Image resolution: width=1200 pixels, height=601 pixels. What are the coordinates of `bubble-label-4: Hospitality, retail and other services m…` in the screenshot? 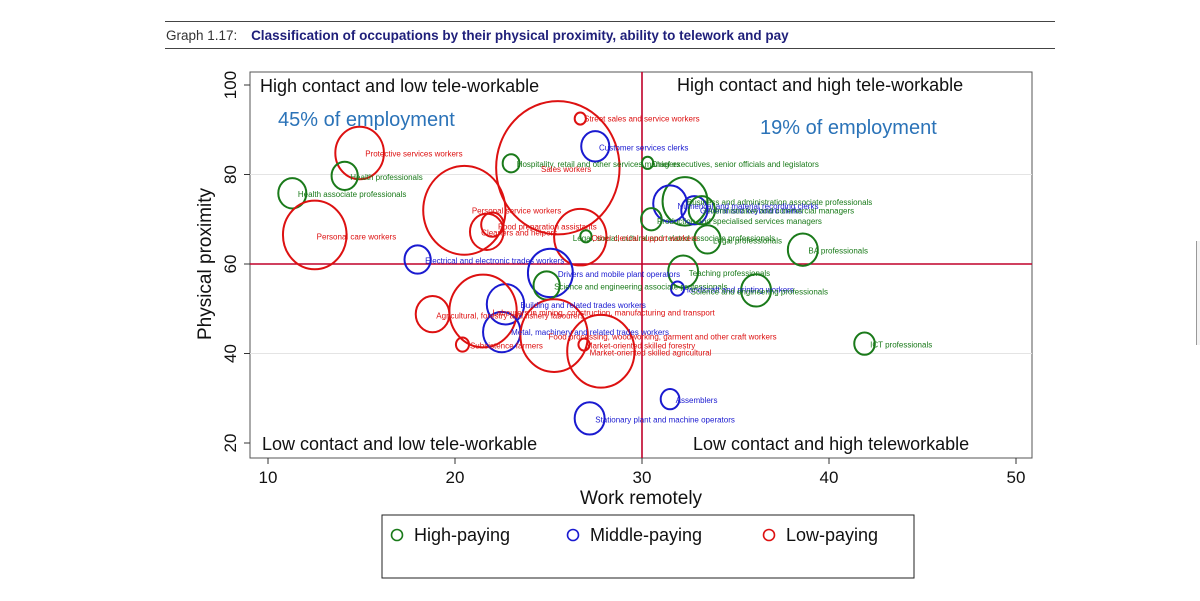 It's located at (598, 164).